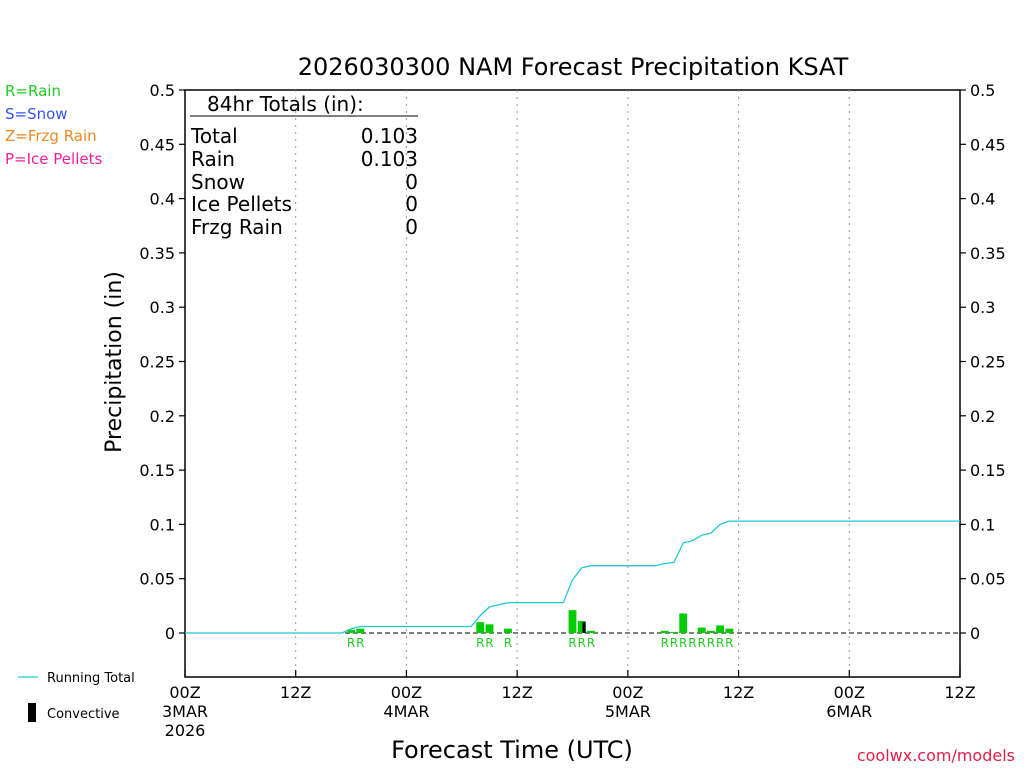  I want to click on totals-label-frzg-rain: Frzg Rain, so click(237, 227).